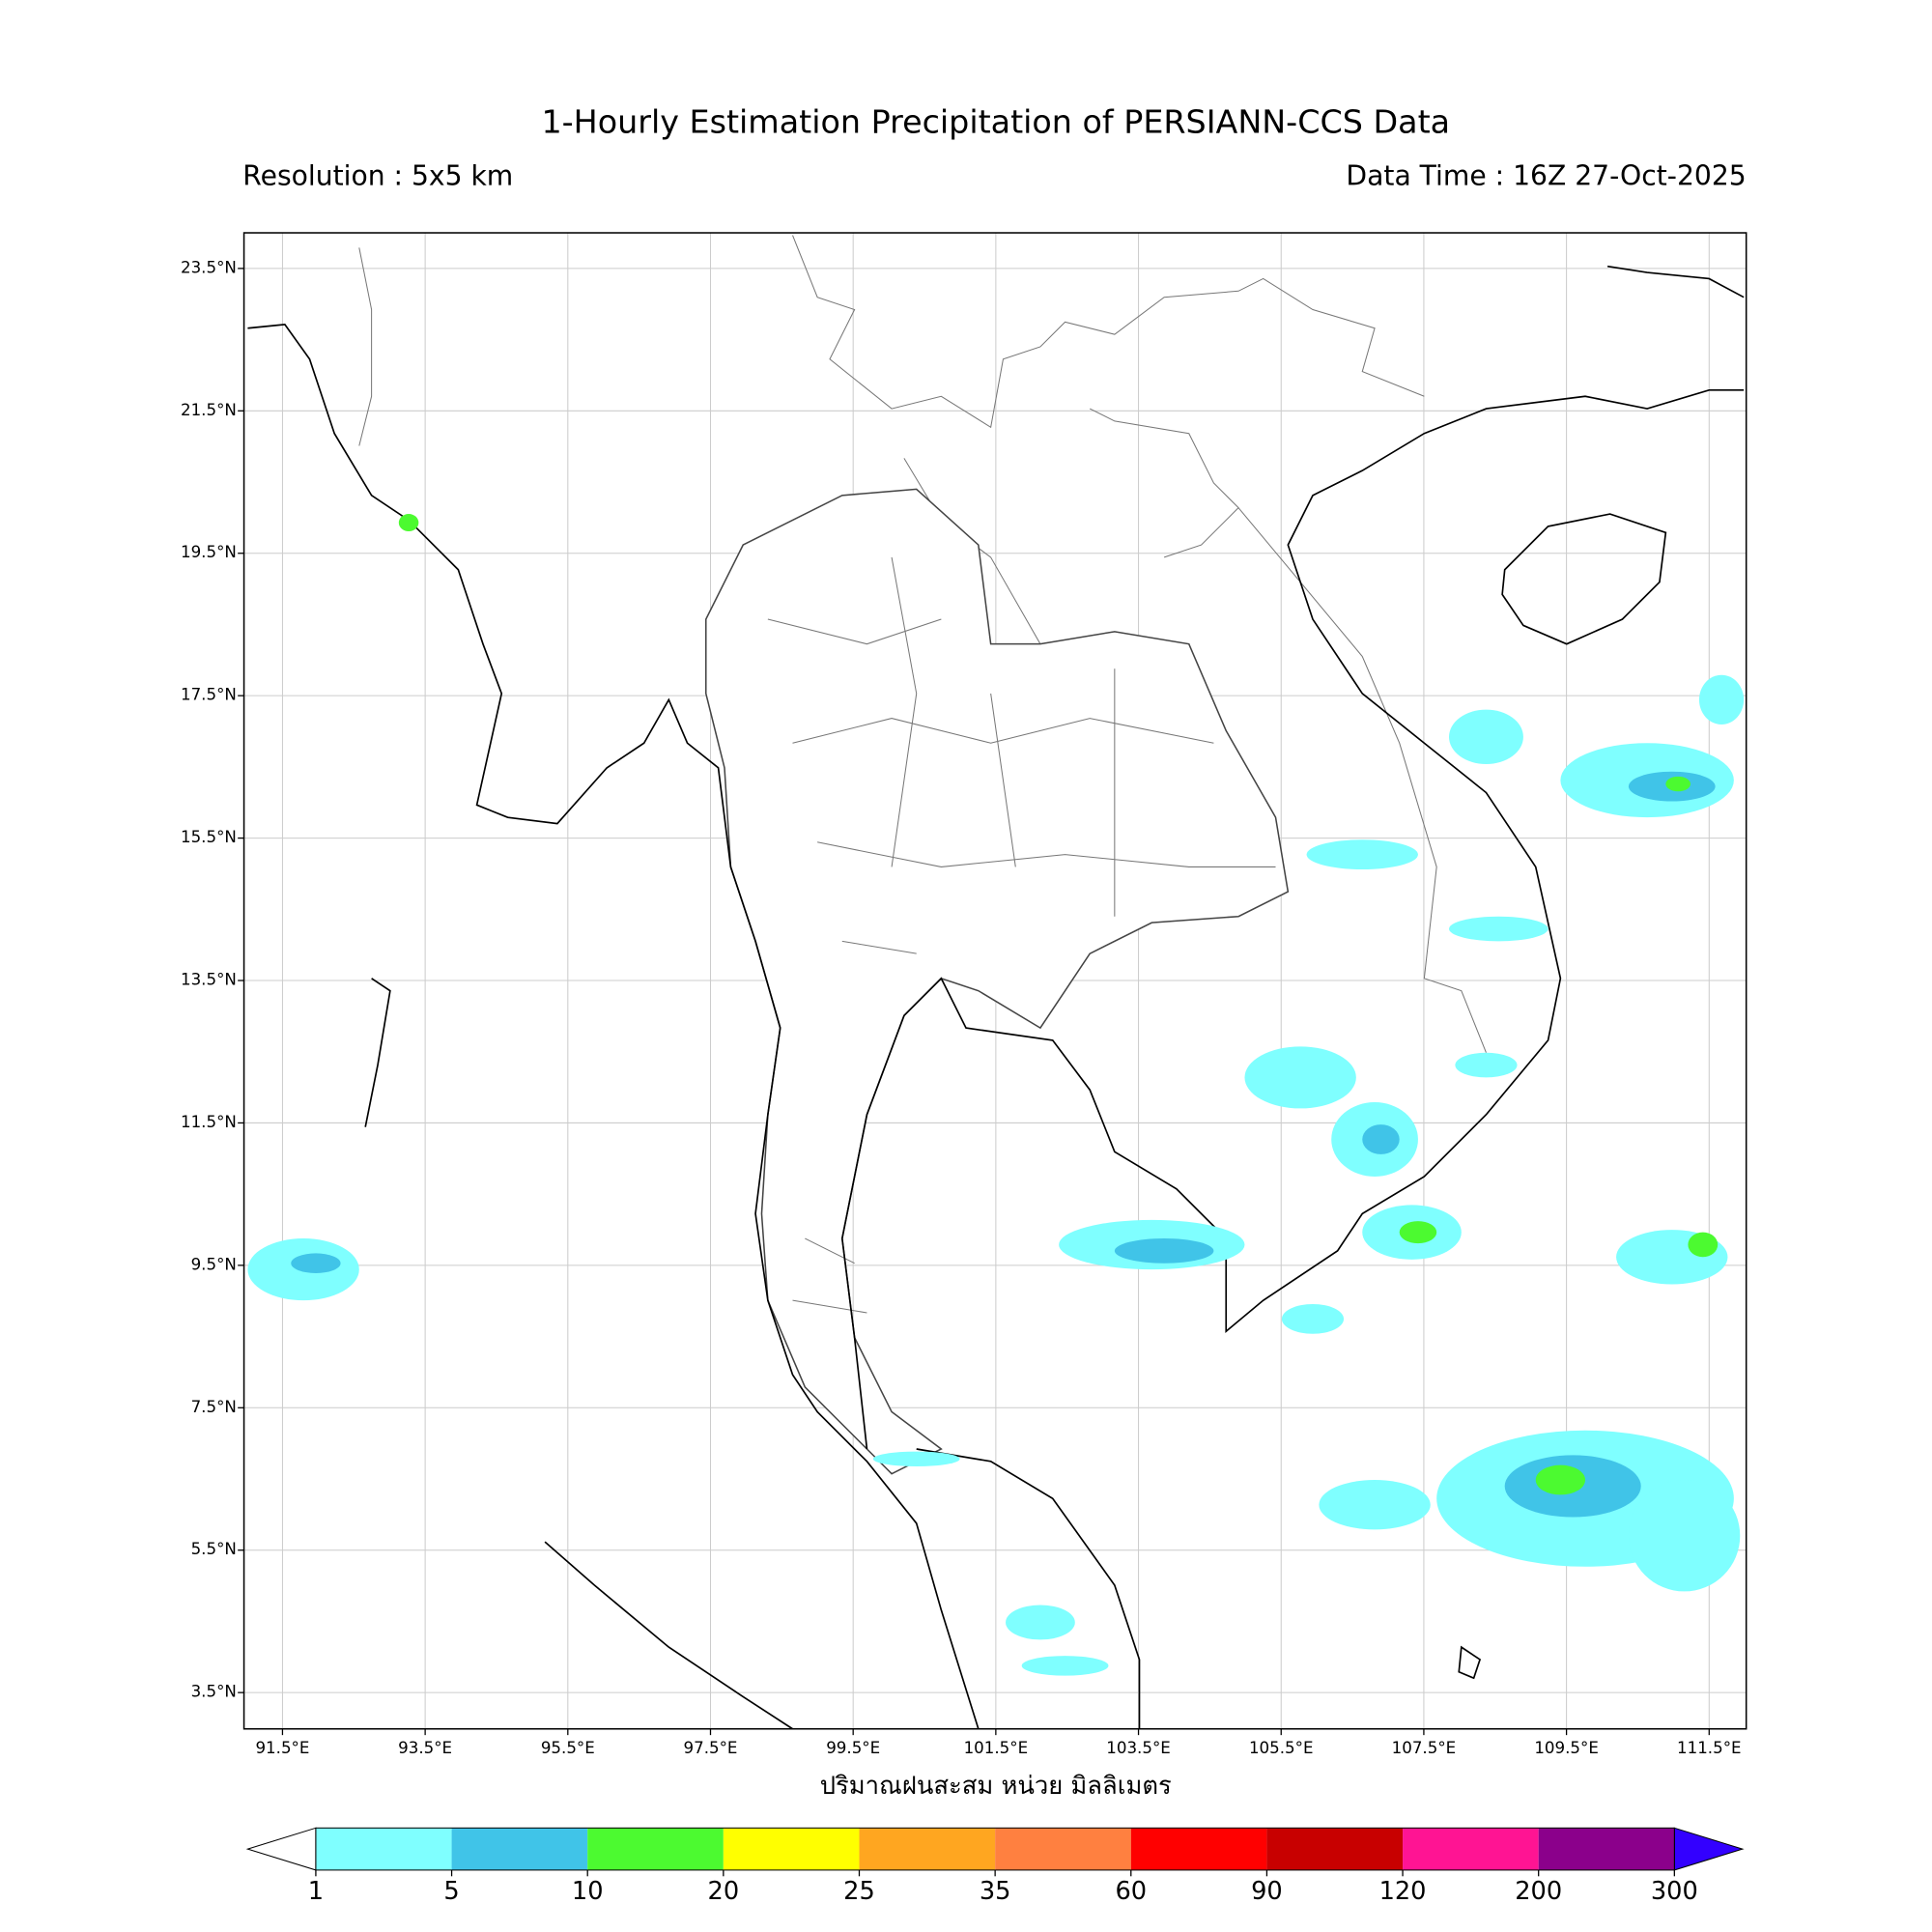 The width and height of the screenshot is (1932, 1932). What do you see at coordinates (996, 1748) in the screenshot?
I see `x-tick-label: 101.5°E` at bounding box center [996, 1748].